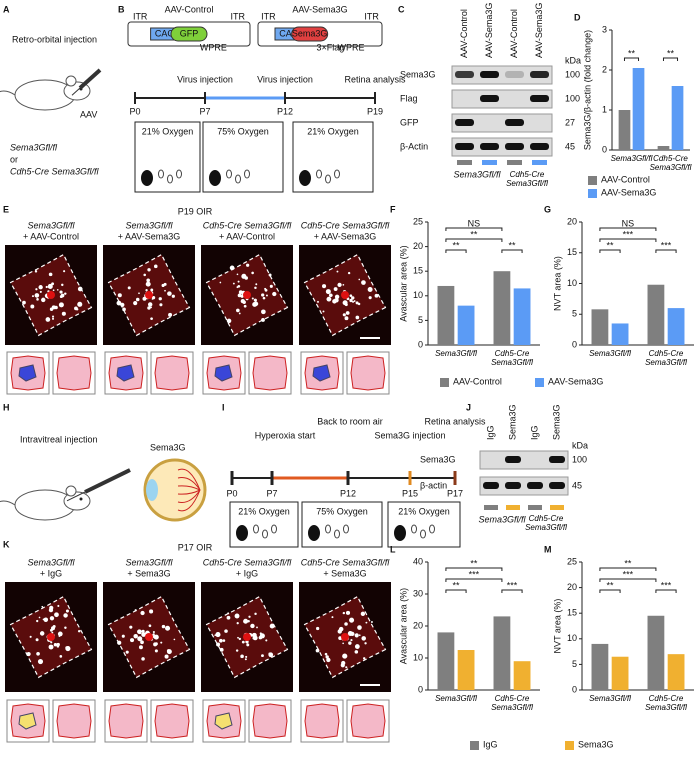 The image size is (700, 767). Describe the element at coordinates (604, 149) in the screenshot. I see `y-tick-label: 0` at that location.